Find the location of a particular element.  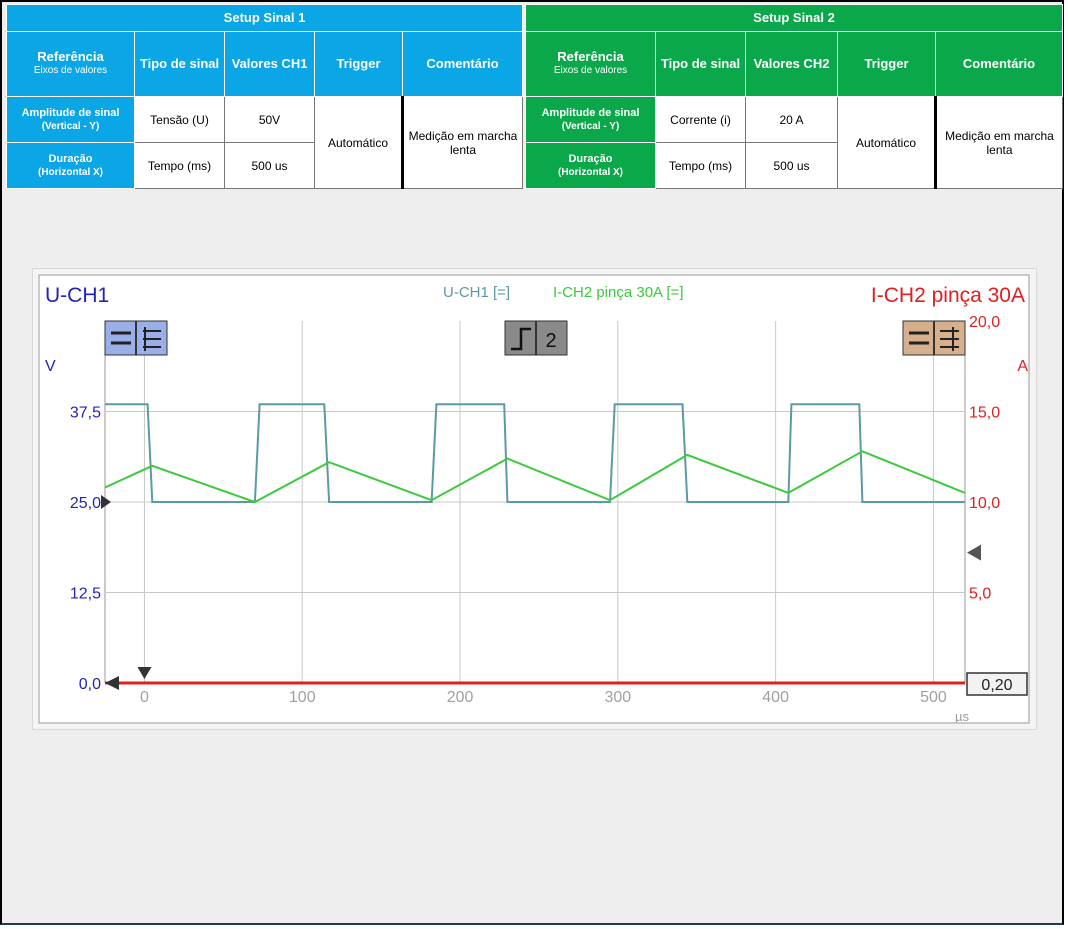

y-left-tick-label: 0,0 is located at coordinates (90, 684).